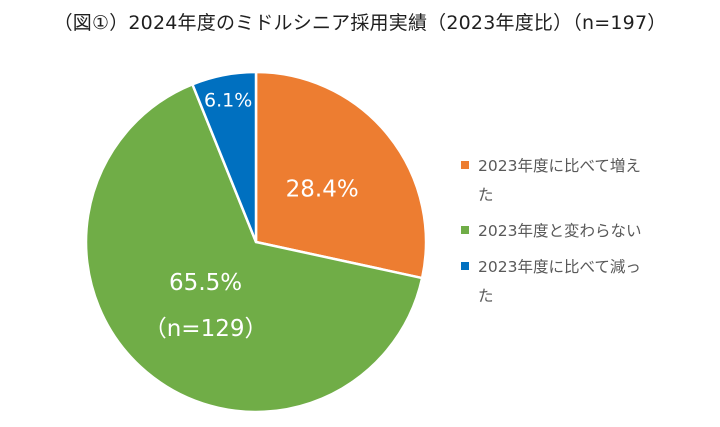 Image resolution: width=720 pixels, height=427 pixels. I want to click on legend-swatch-increased, so click(465, 165).